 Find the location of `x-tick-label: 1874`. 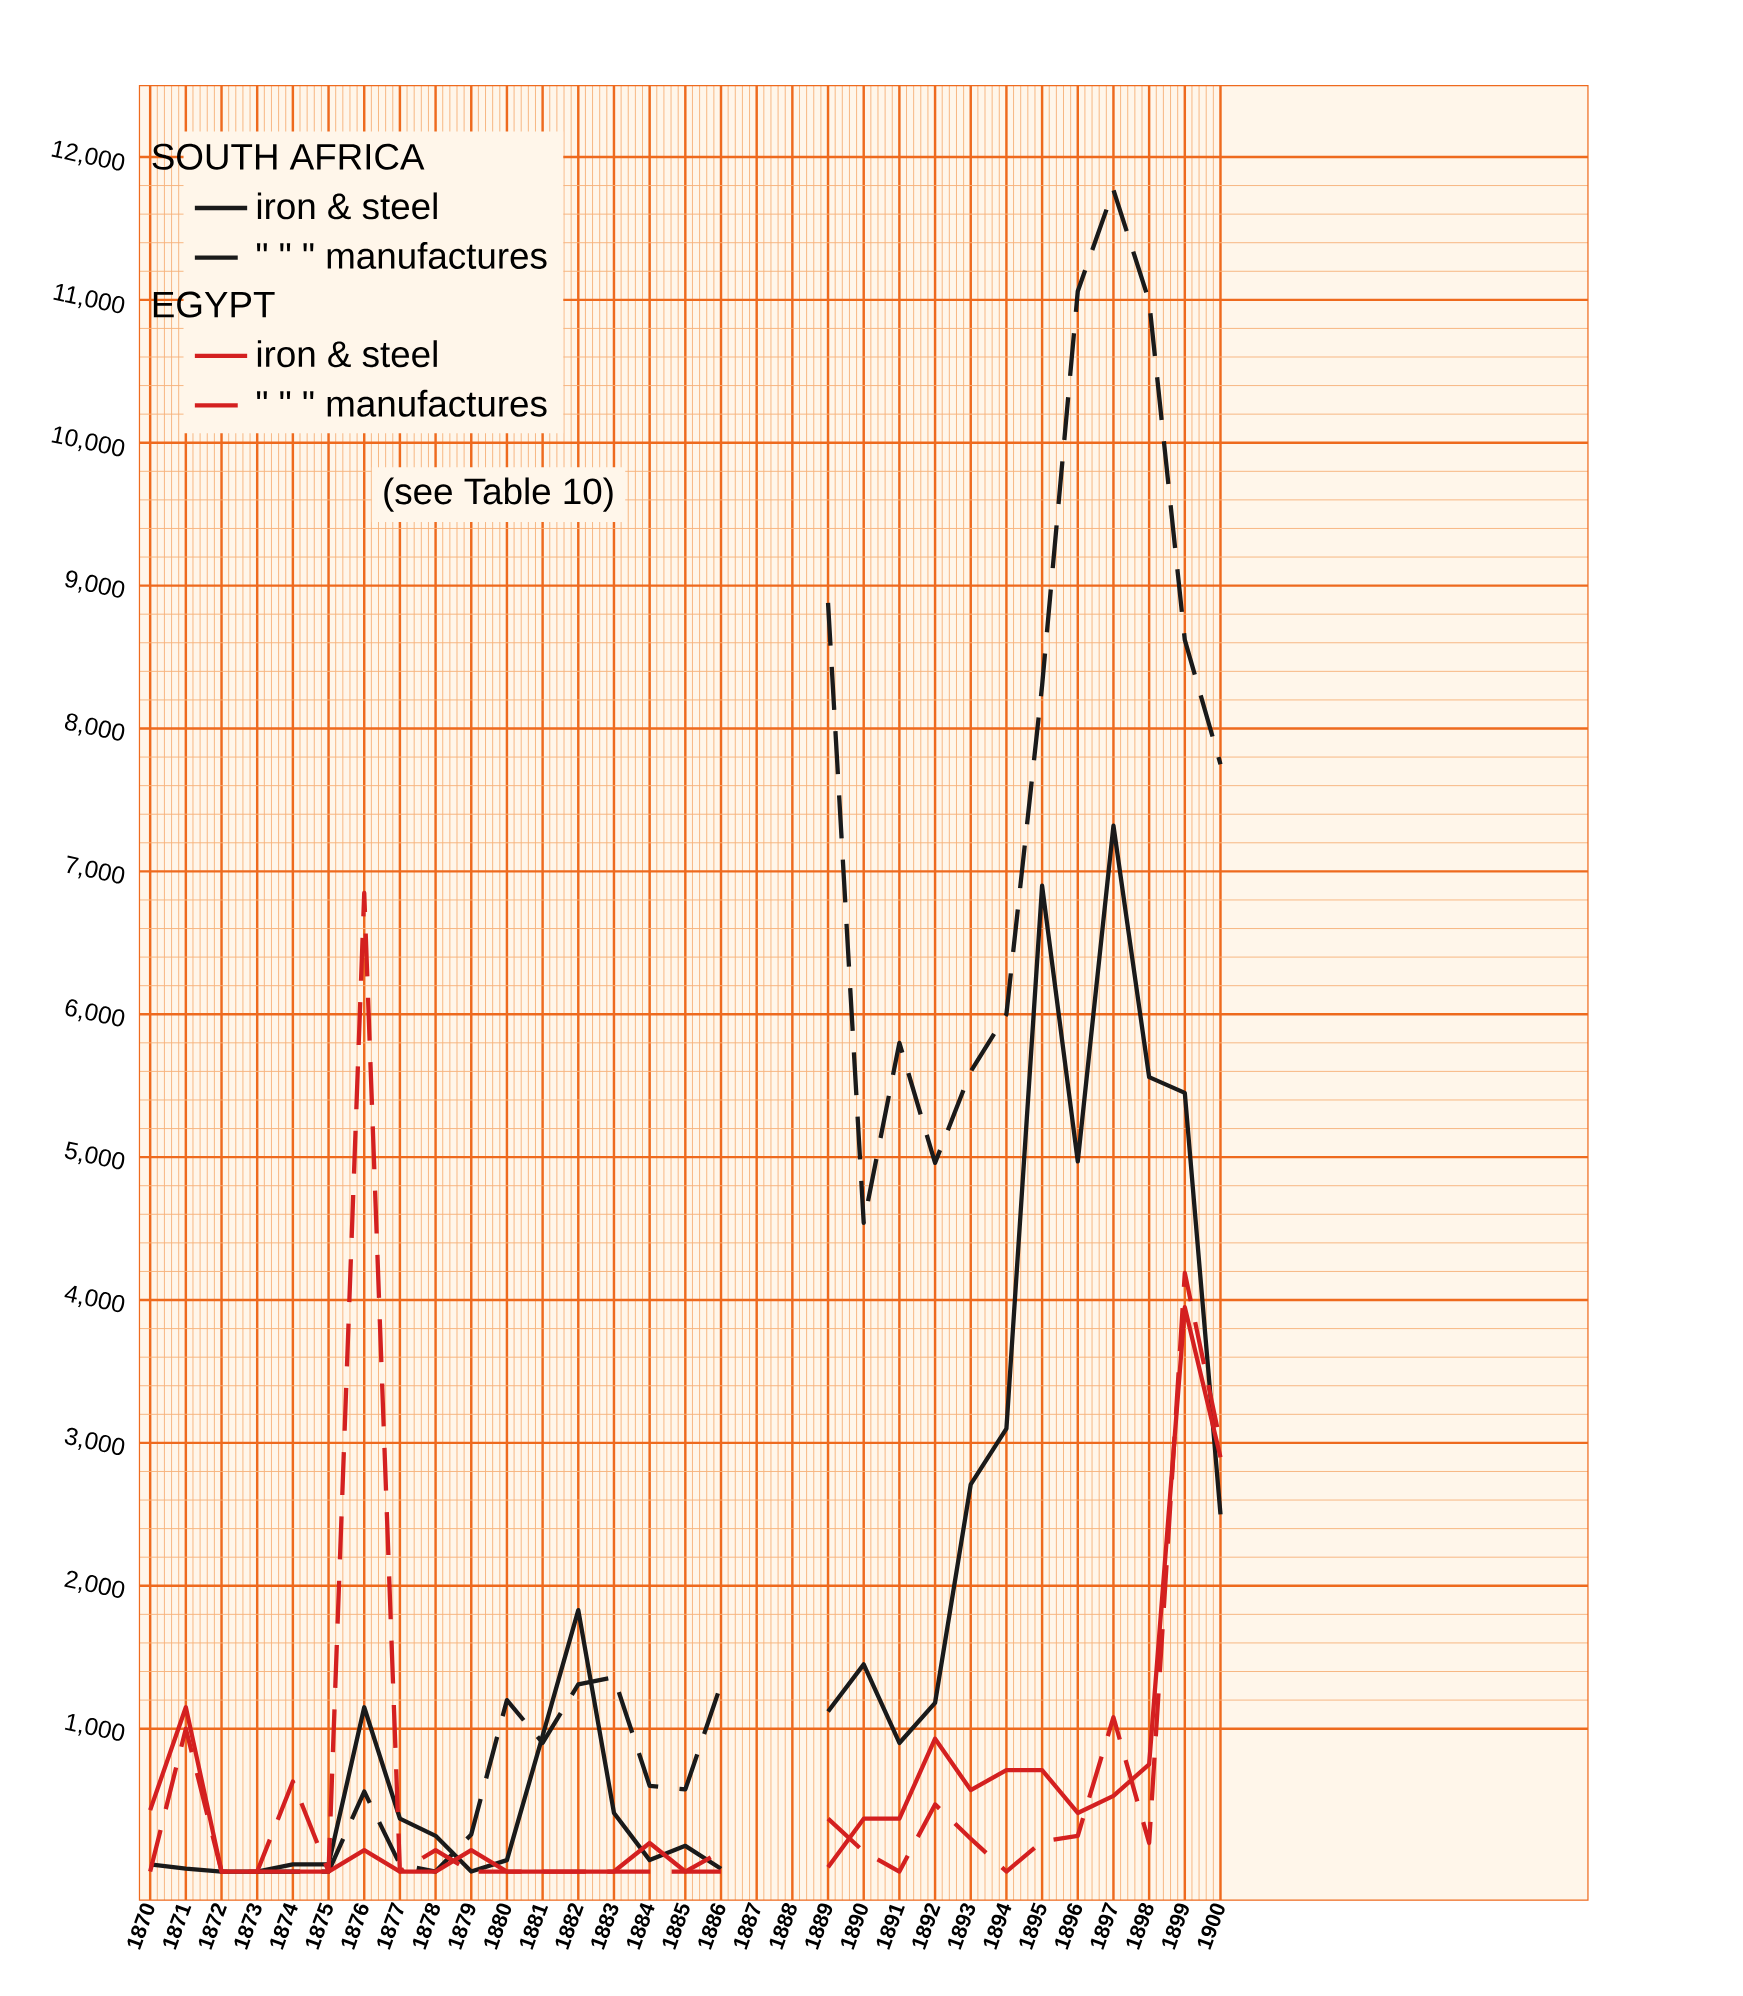

x-tick-label: 1874 is located at coordinates (284, 1926).